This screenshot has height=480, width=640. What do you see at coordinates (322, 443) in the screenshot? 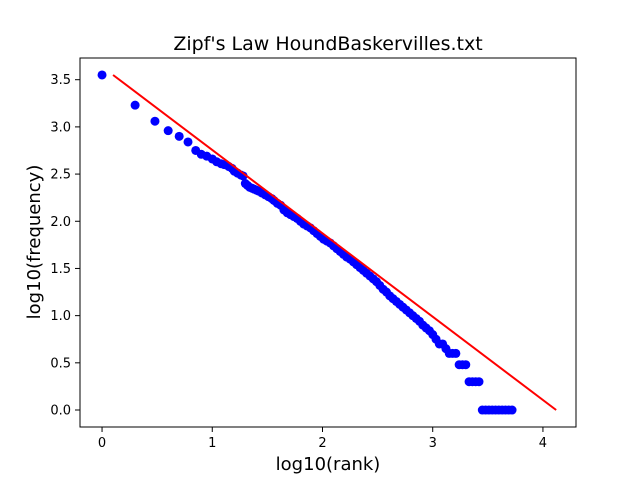
I see `x-tick-label: 2` at bounding box center [322, 443].